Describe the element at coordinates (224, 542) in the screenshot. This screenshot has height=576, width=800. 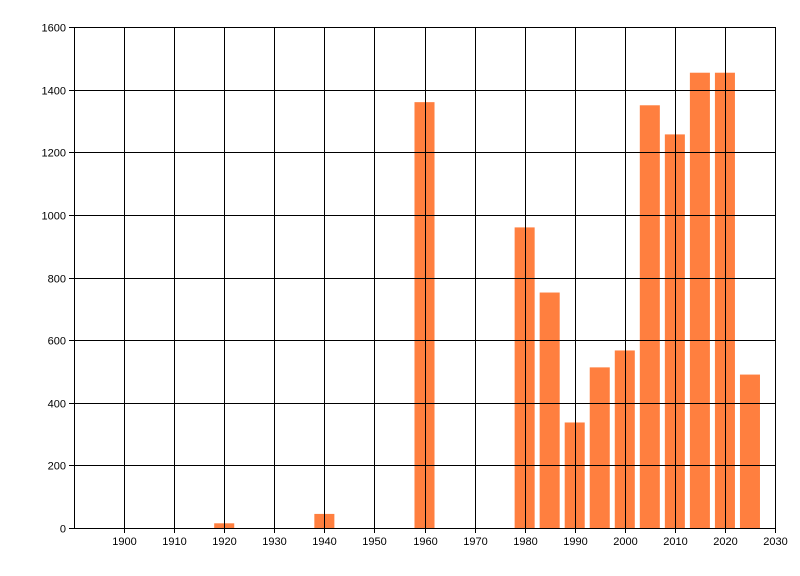
I see `x-tick-label-1920: 1920` at that location.